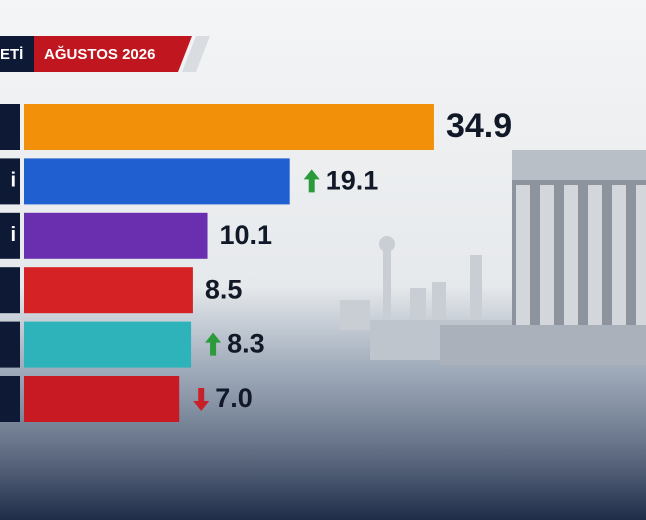  I want to click on value-label: 10.1, so click(246, 235).